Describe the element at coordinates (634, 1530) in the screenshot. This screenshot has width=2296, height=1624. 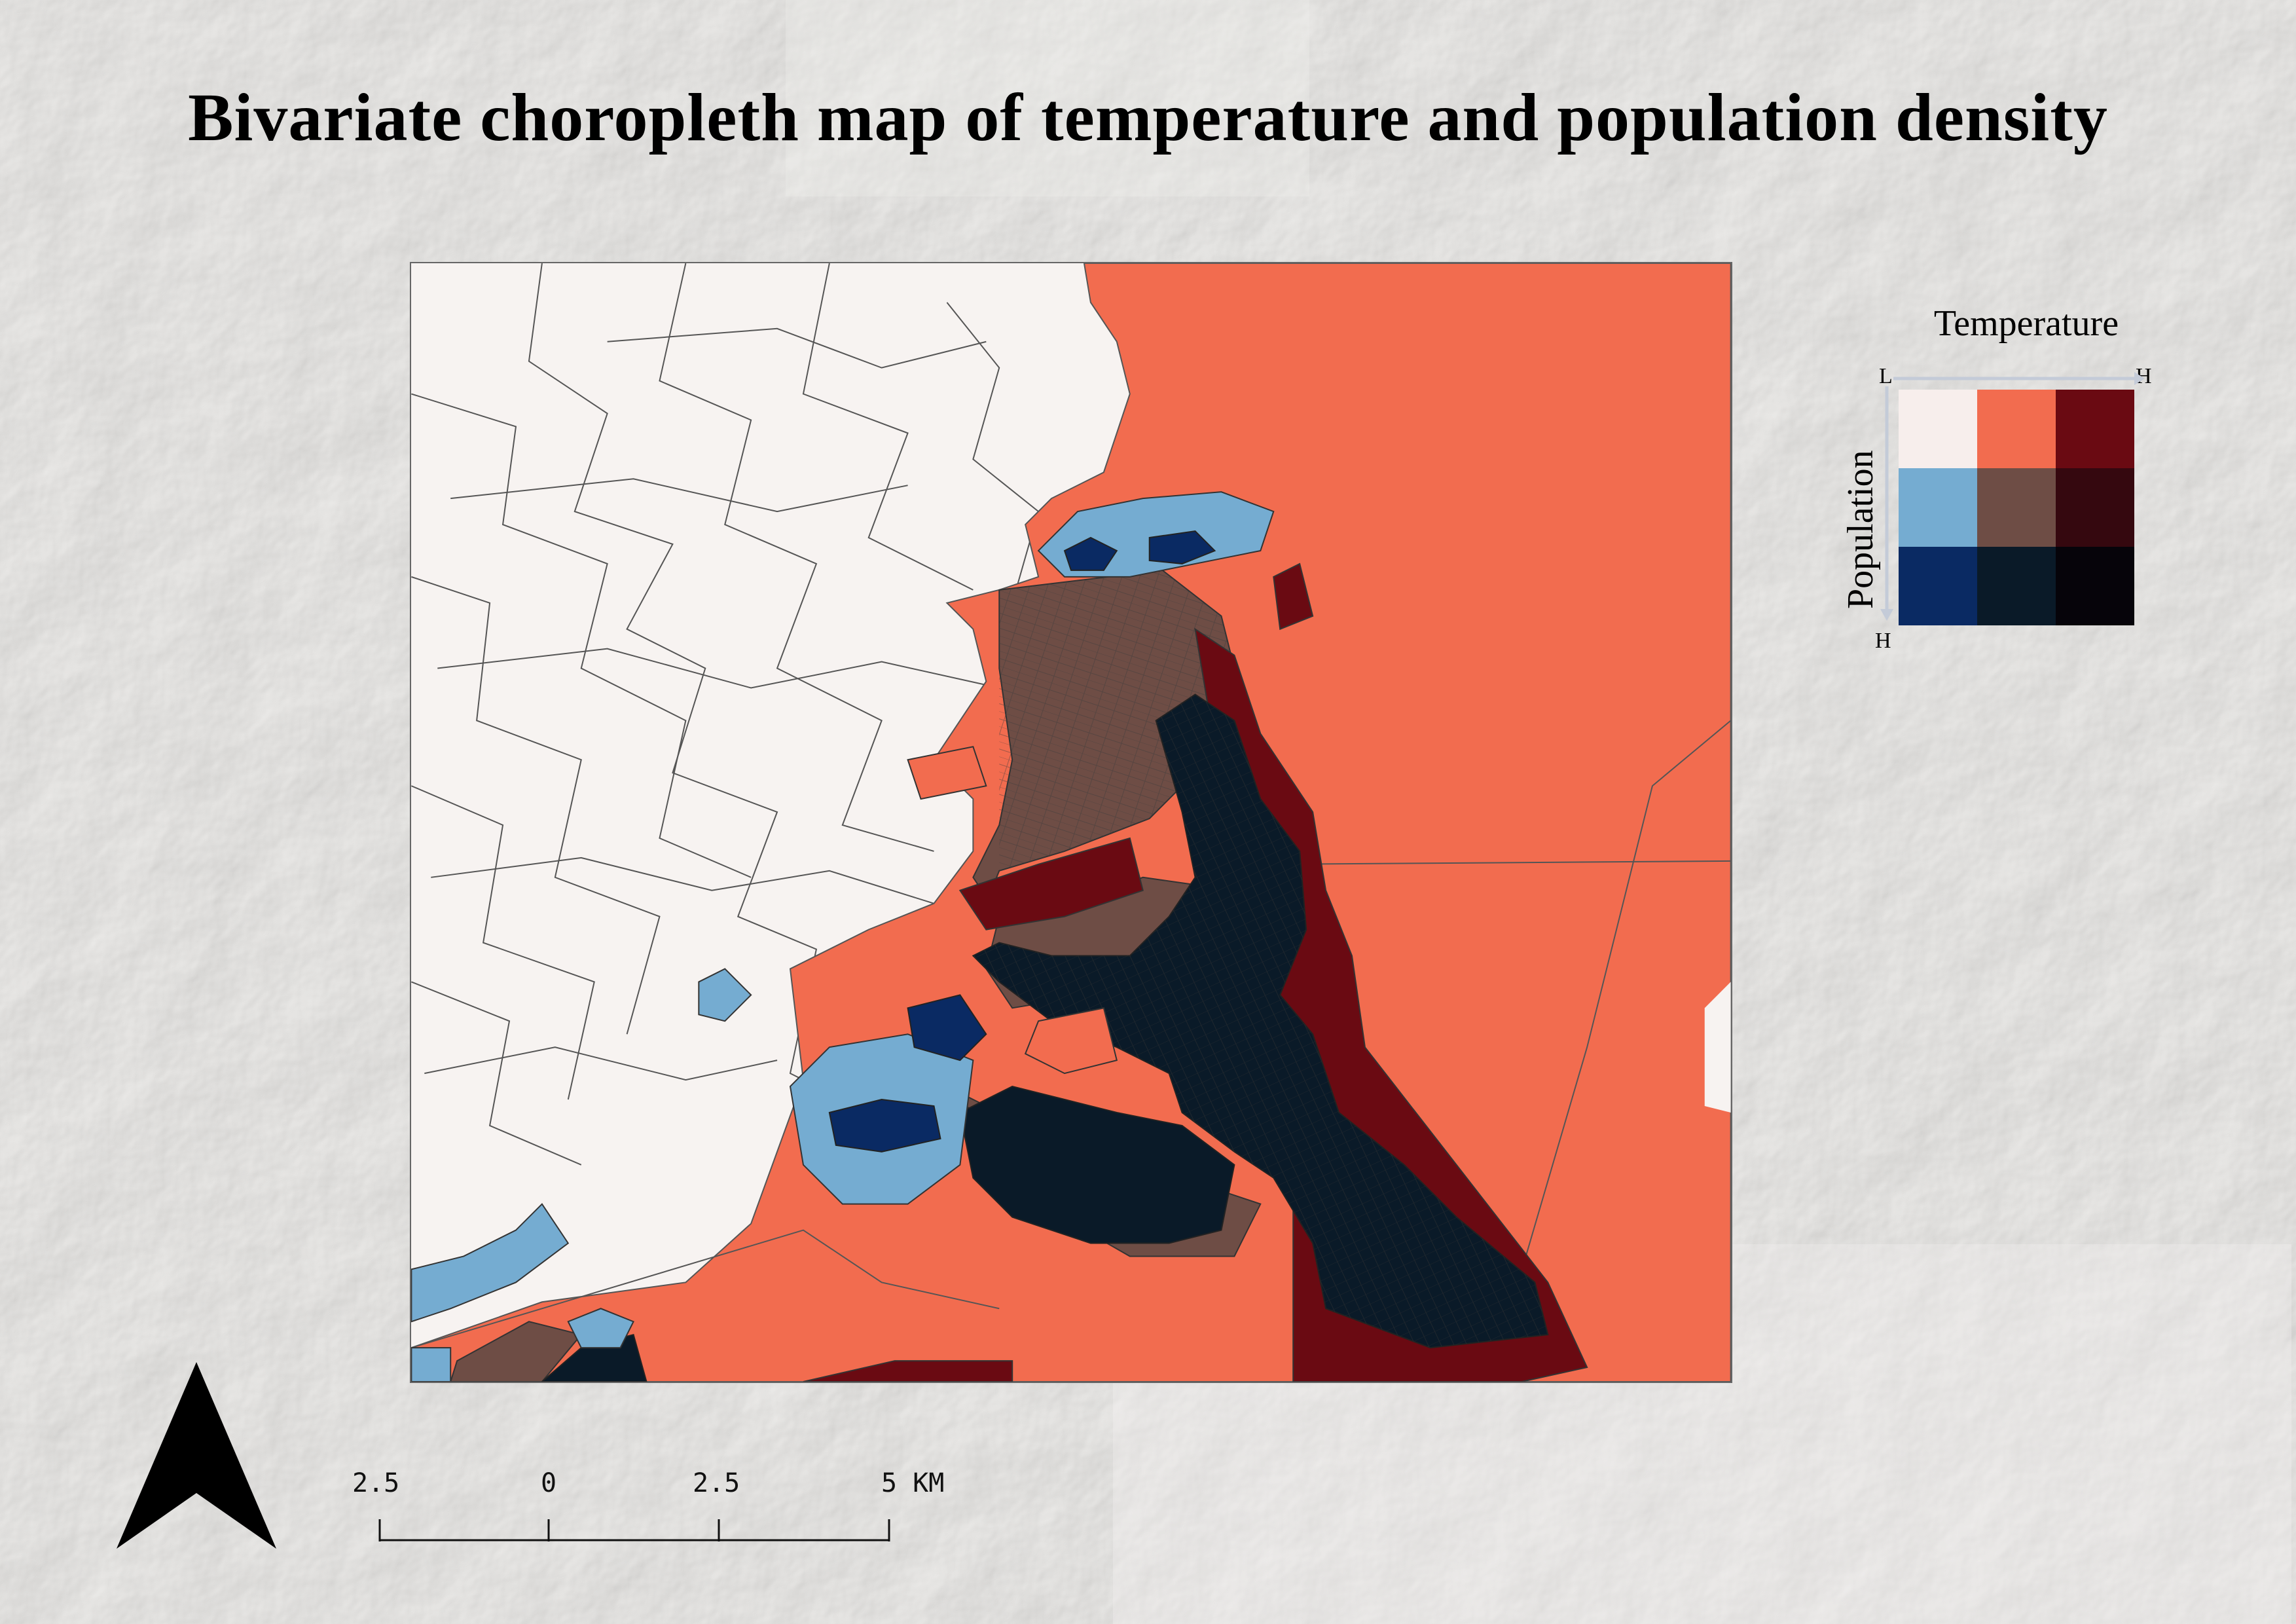
I see `scale-bar` at that location.